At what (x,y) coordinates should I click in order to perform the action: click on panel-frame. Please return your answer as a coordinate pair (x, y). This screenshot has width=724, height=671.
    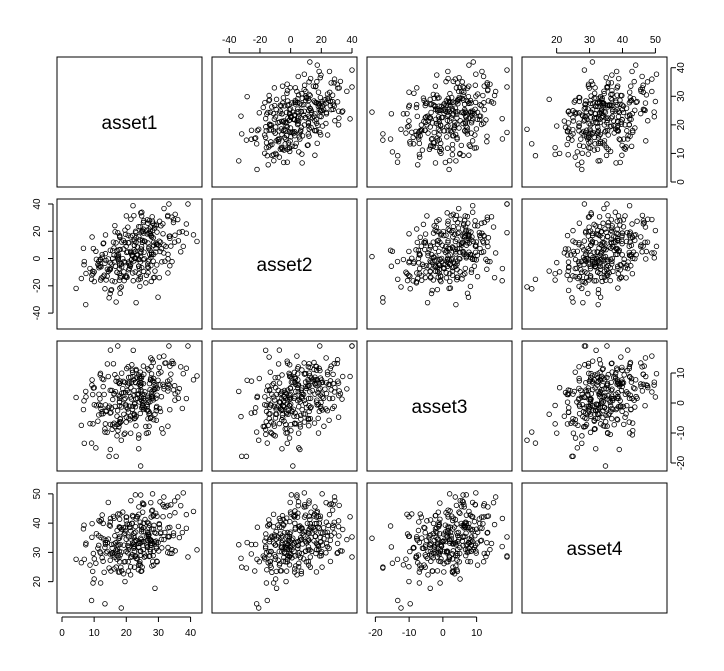
    Looking at the image, I should click on (594, 548).